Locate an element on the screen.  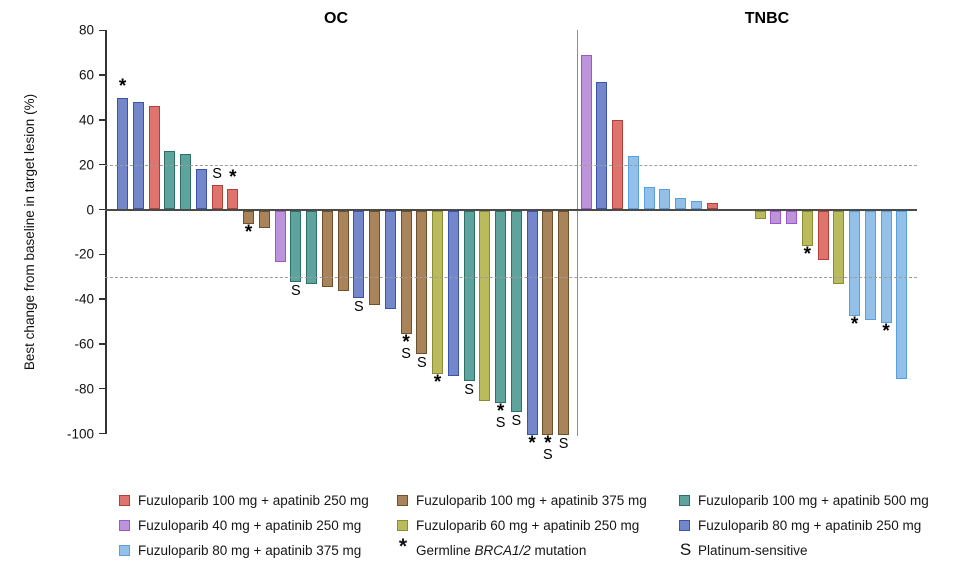
asterisk-icon: * is located at coordinates (403, 546).